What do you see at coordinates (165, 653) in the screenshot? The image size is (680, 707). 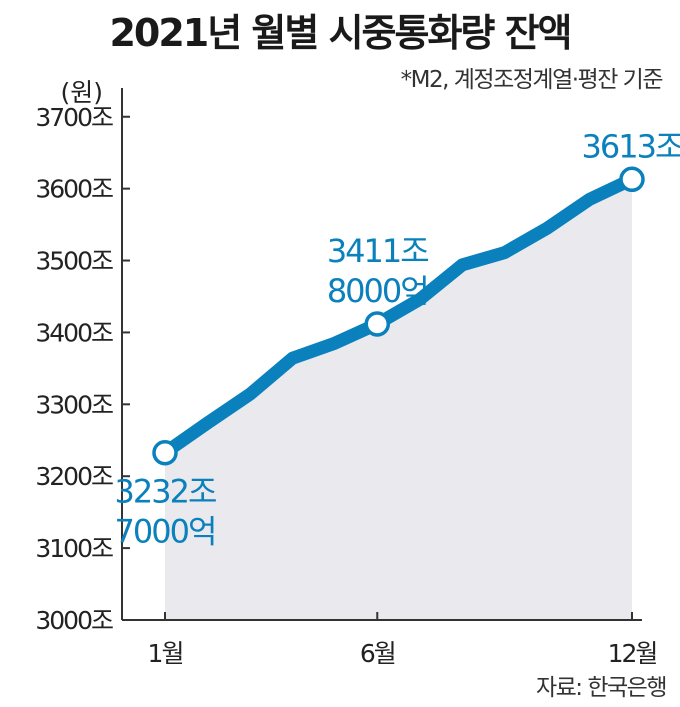 I see `x-tick-label: 1월` at bounding box center [165, 653].